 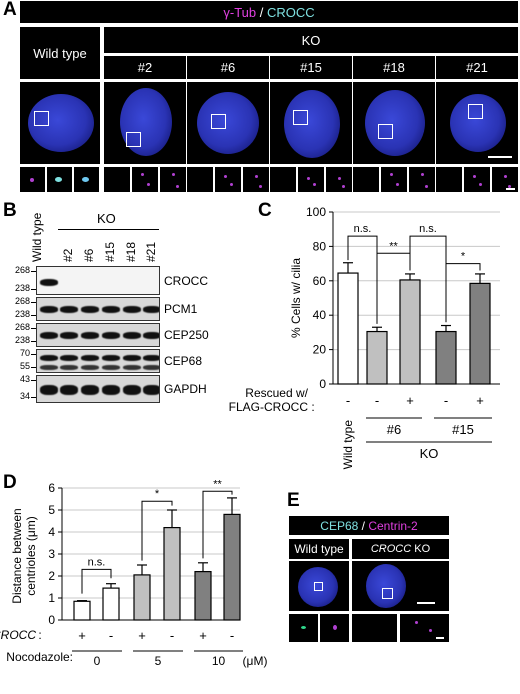 I want to click on wildtype-header: Wild type, so click(x=60, y=53).